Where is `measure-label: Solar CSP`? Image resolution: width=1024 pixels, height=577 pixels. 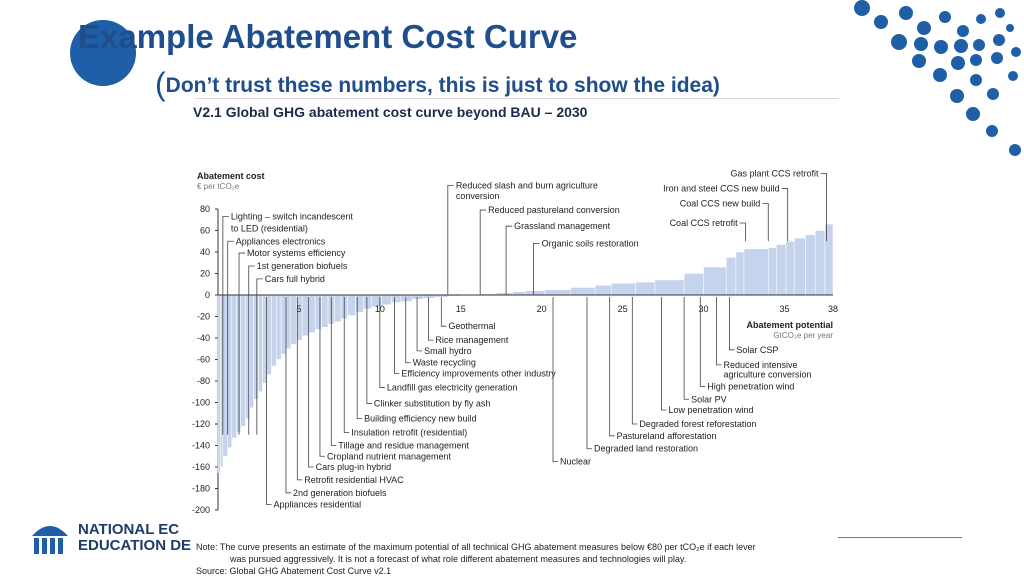 measure-label: Solar CSP is located at coordinates (757, 350).